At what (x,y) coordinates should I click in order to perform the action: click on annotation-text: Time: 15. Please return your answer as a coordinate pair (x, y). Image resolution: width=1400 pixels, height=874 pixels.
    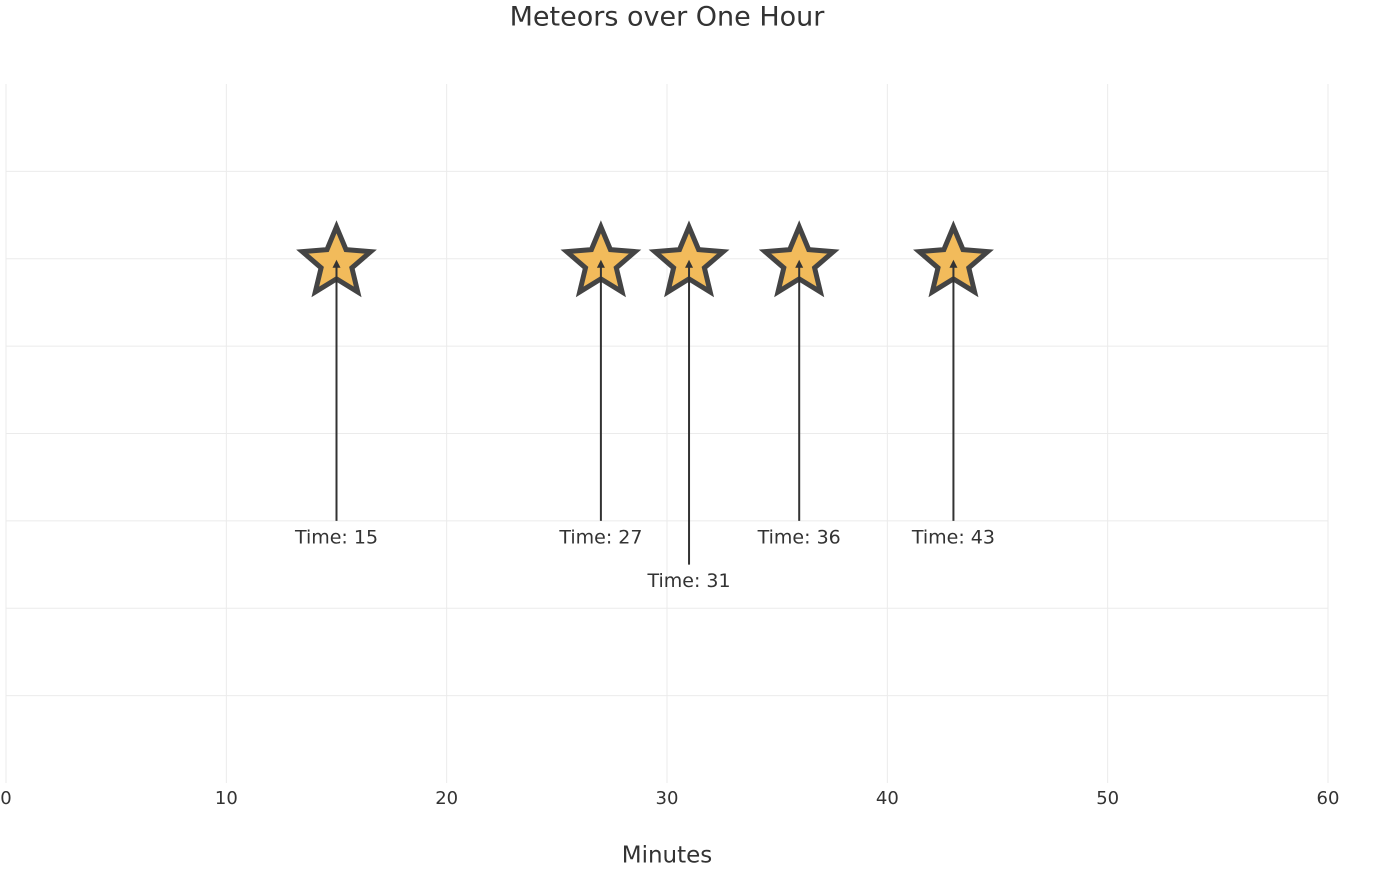
    Looking at the image, I should click on (336, 537).